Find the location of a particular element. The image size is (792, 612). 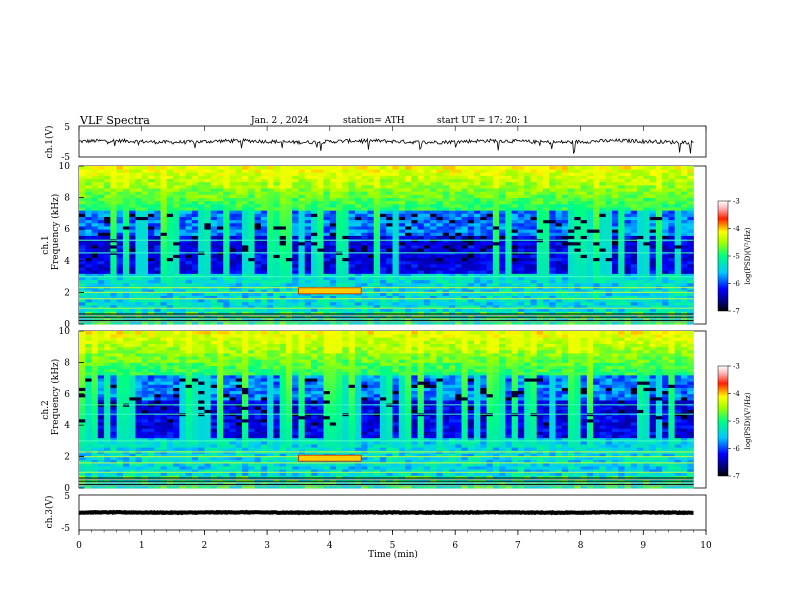

ch2-colorbar: -3 -4 -5 -6 -7 log(PSD)(V²/Hz) is located at coordinates (735, 422).